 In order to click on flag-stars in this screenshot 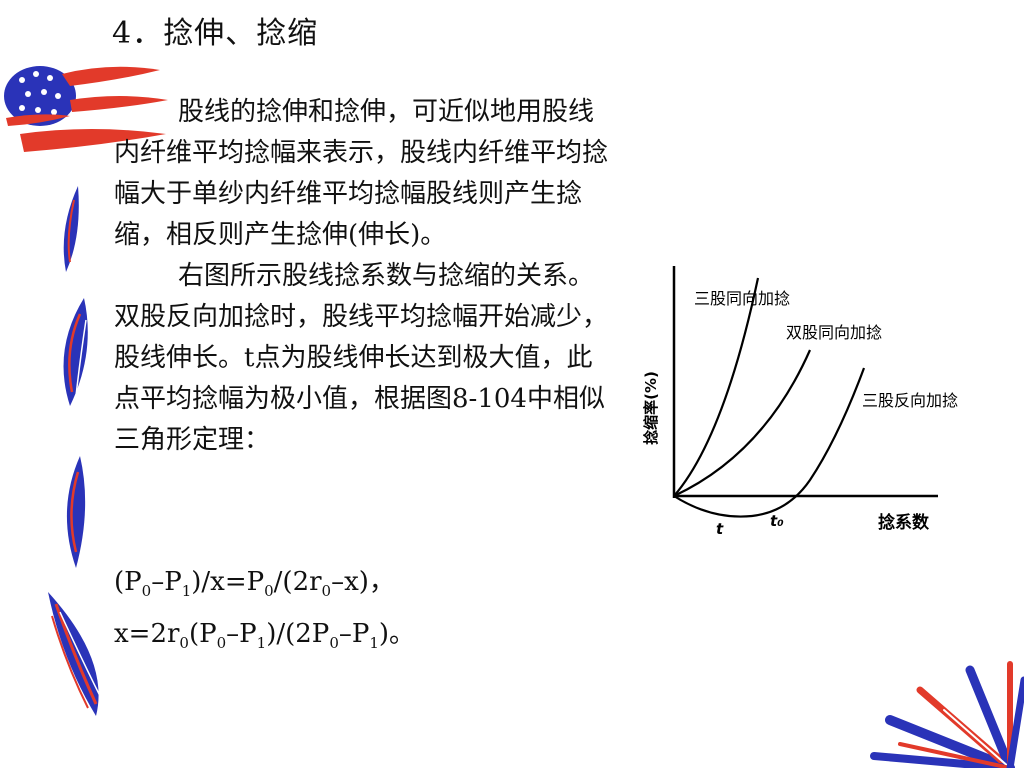, I will do `click(40, 93)`.